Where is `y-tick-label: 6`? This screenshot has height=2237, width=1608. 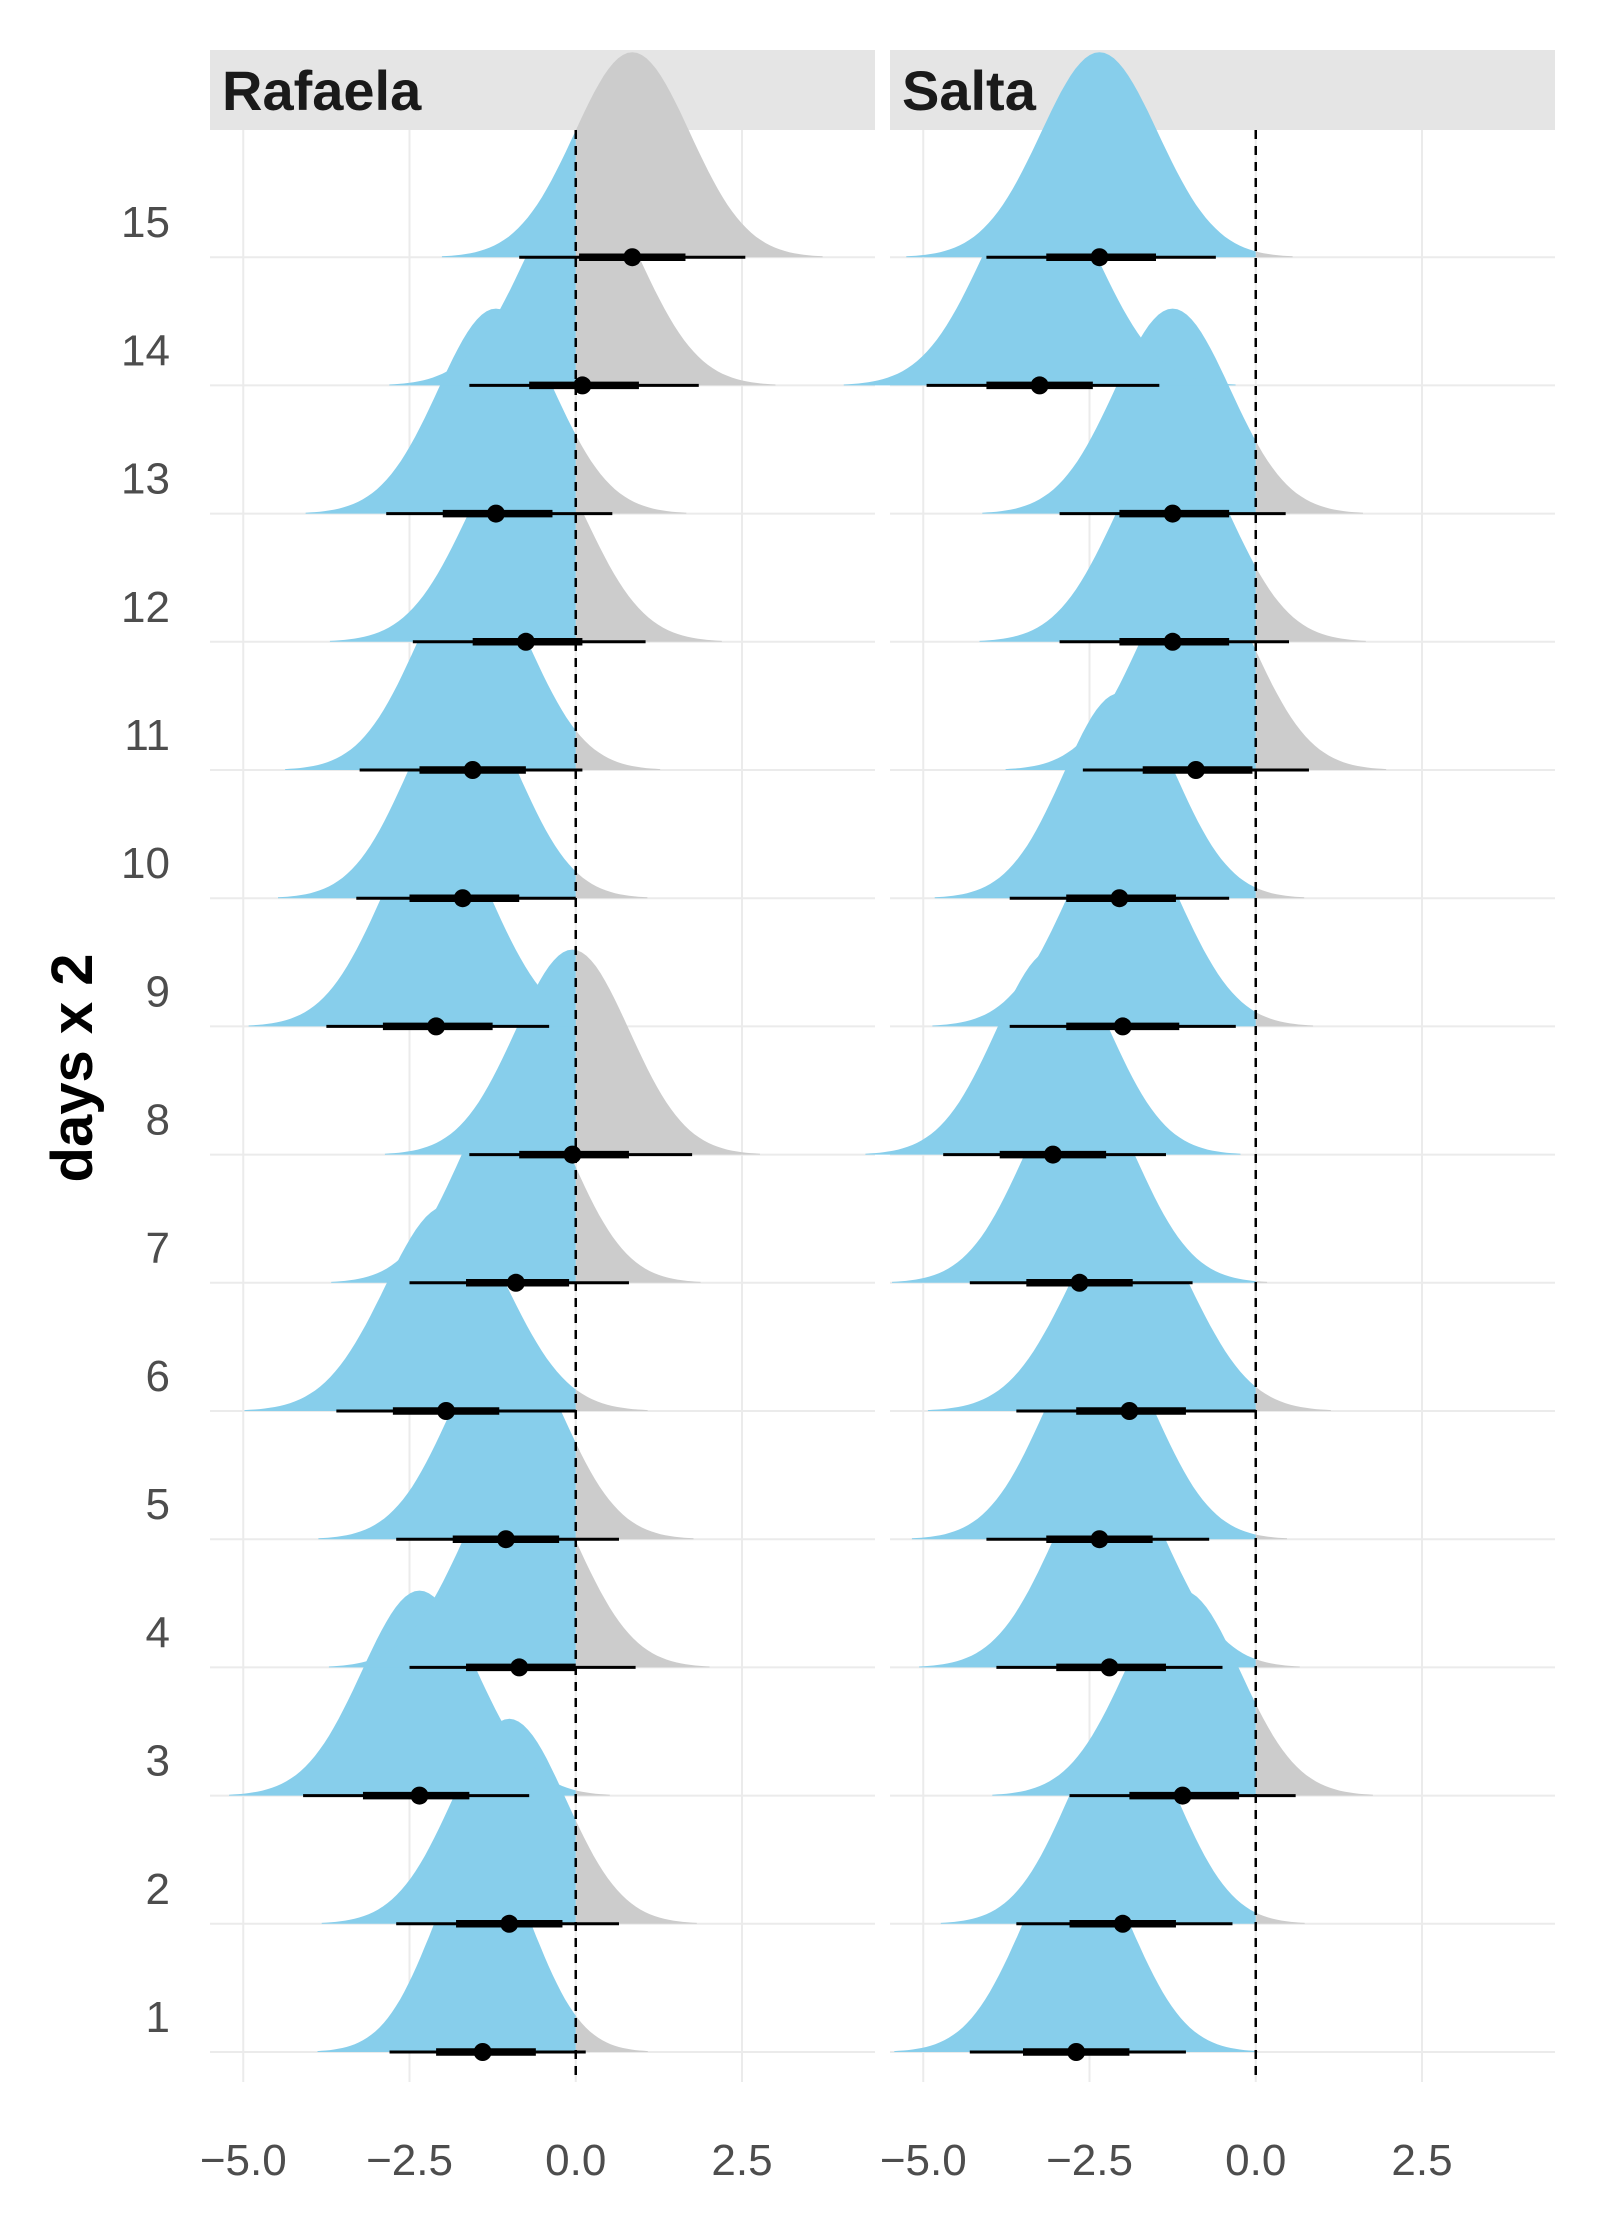 y-tick-label: 6 is located at coordinates (158, 1376).